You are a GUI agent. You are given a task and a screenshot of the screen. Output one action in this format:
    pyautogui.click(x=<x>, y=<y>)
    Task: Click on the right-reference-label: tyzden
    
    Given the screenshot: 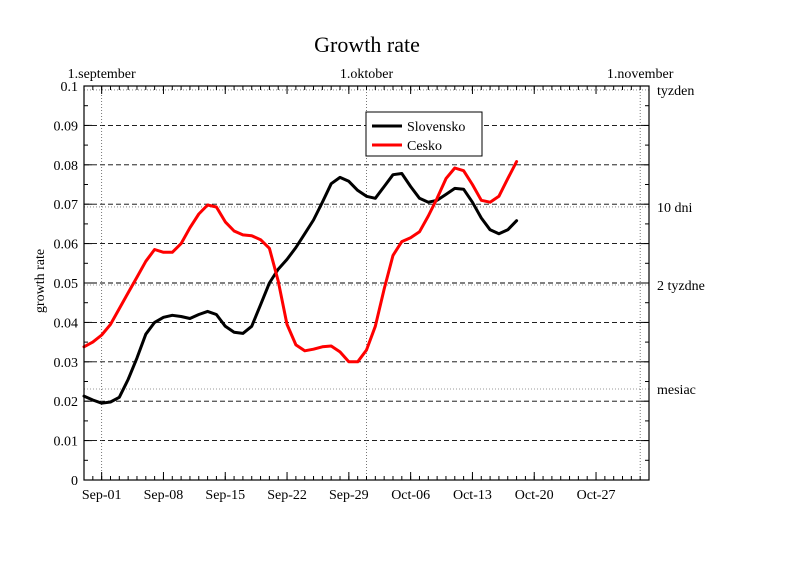 What is the action you would take?
    pyautogui.click(x=675, y=91)
    